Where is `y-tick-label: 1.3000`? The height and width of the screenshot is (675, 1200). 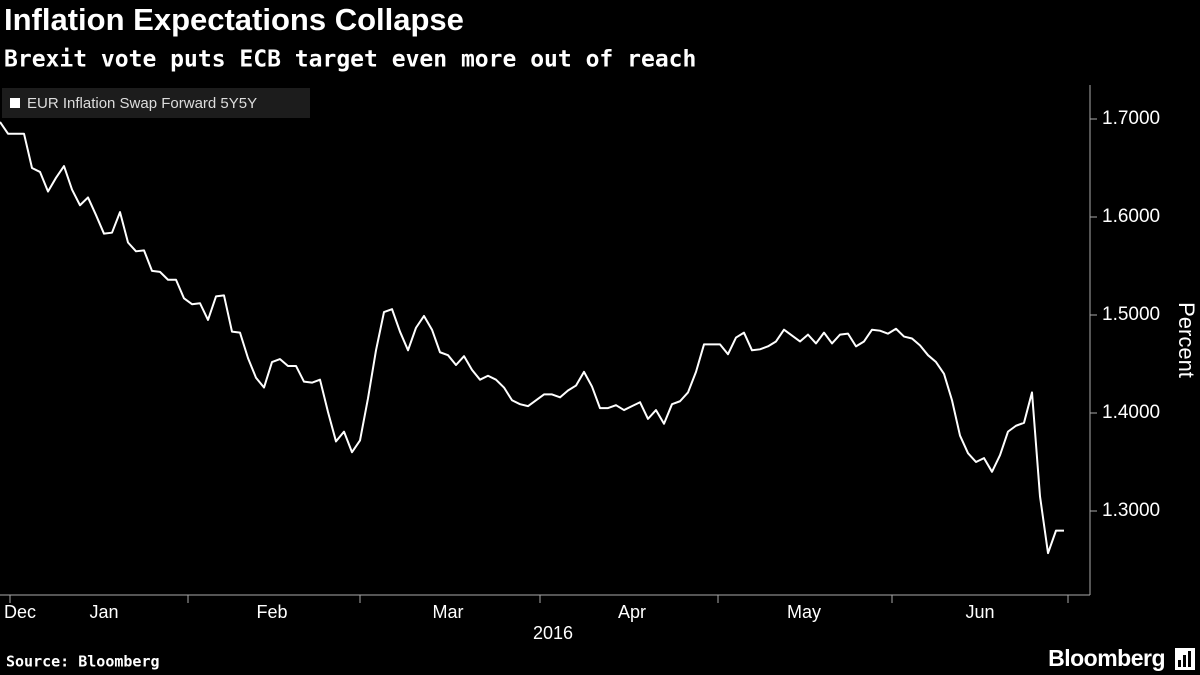 y-tick-label: 1.3000 is located at coordinates (1131, 510).